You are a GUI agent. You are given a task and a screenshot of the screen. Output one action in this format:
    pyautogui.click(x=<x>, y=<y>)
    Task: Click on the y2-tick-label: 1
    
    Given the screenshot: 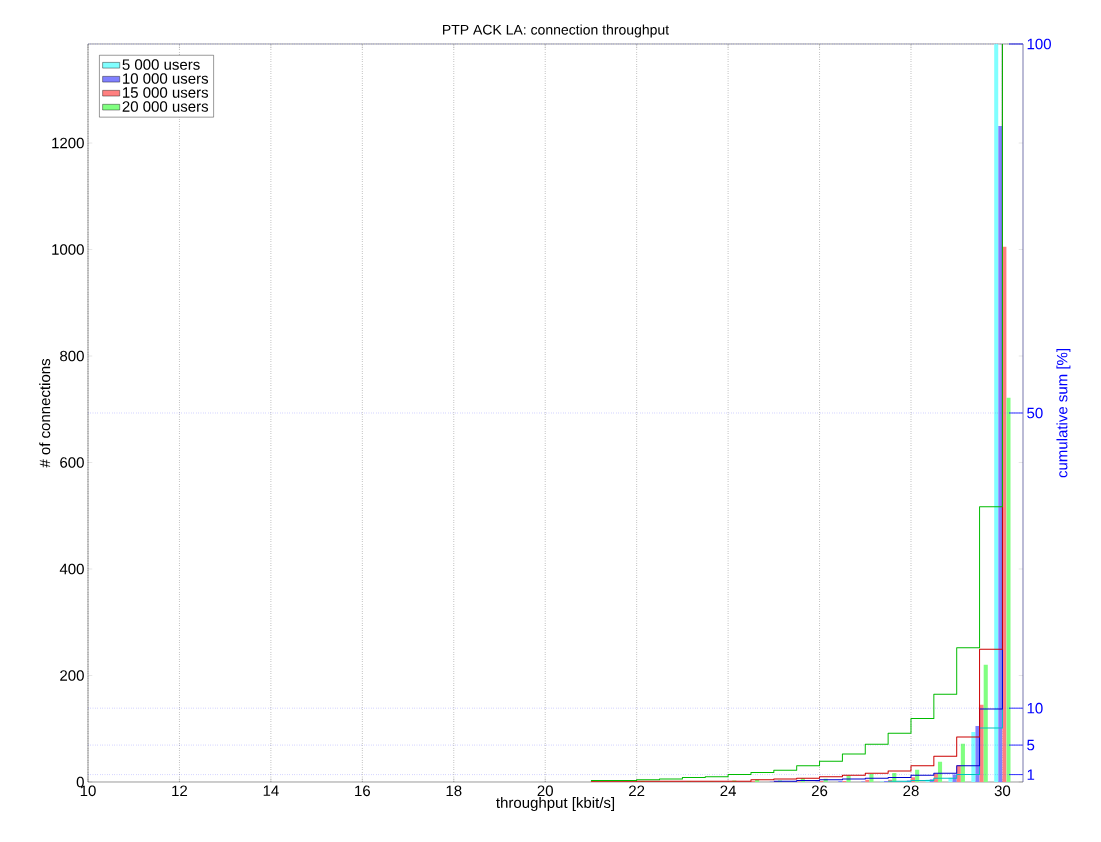 What is the action you would take?
    pyautogui.click(x=1031, y=774)
    